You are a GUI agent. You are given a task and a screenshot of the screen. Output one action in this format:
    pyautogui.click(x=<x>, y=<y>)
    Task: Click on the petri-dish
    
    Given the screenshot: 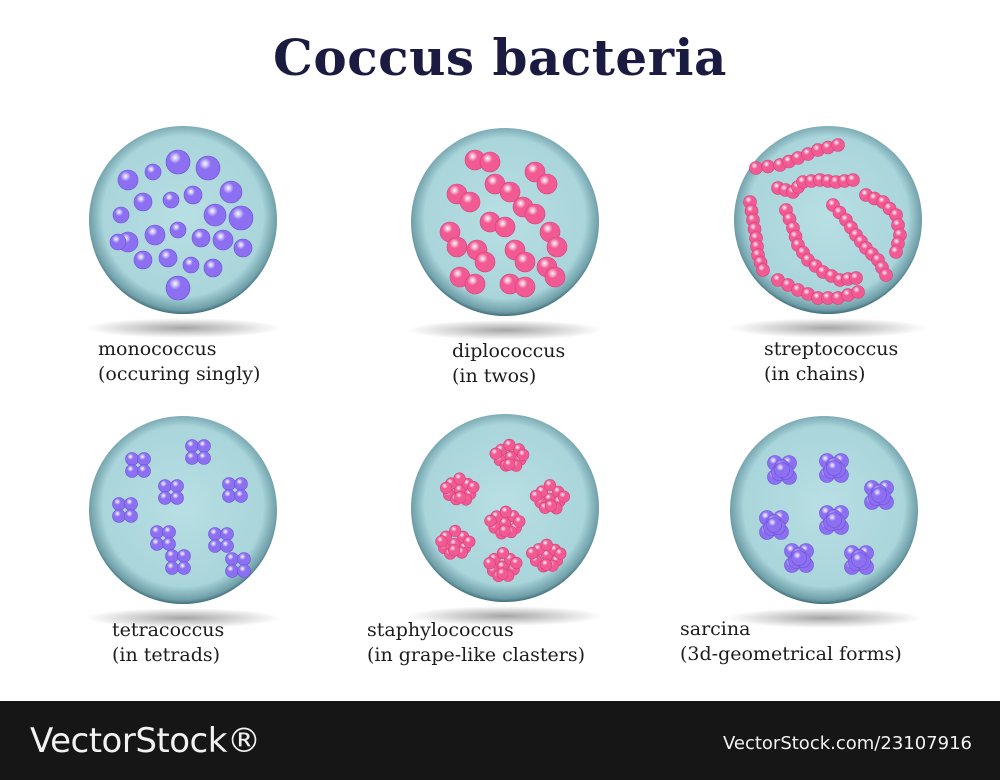 What is the action you would take?
    pyautogui.click(x=828, y=220)
    